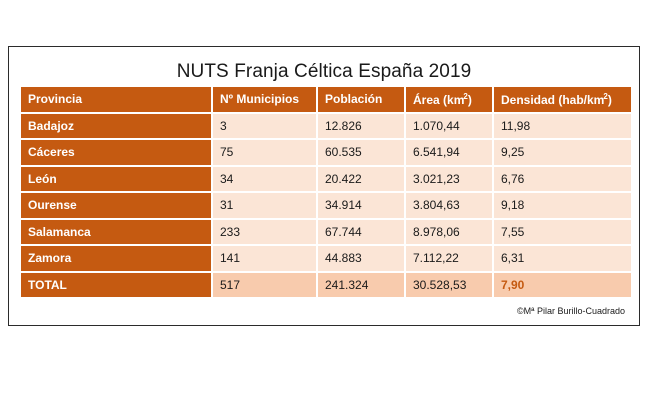 The width and height of the screenshot is (650, 400). What do you see at coordinates (116, 178) in the screenshot?
I see `cell-provincia: León` at bounding box center [116, 178].